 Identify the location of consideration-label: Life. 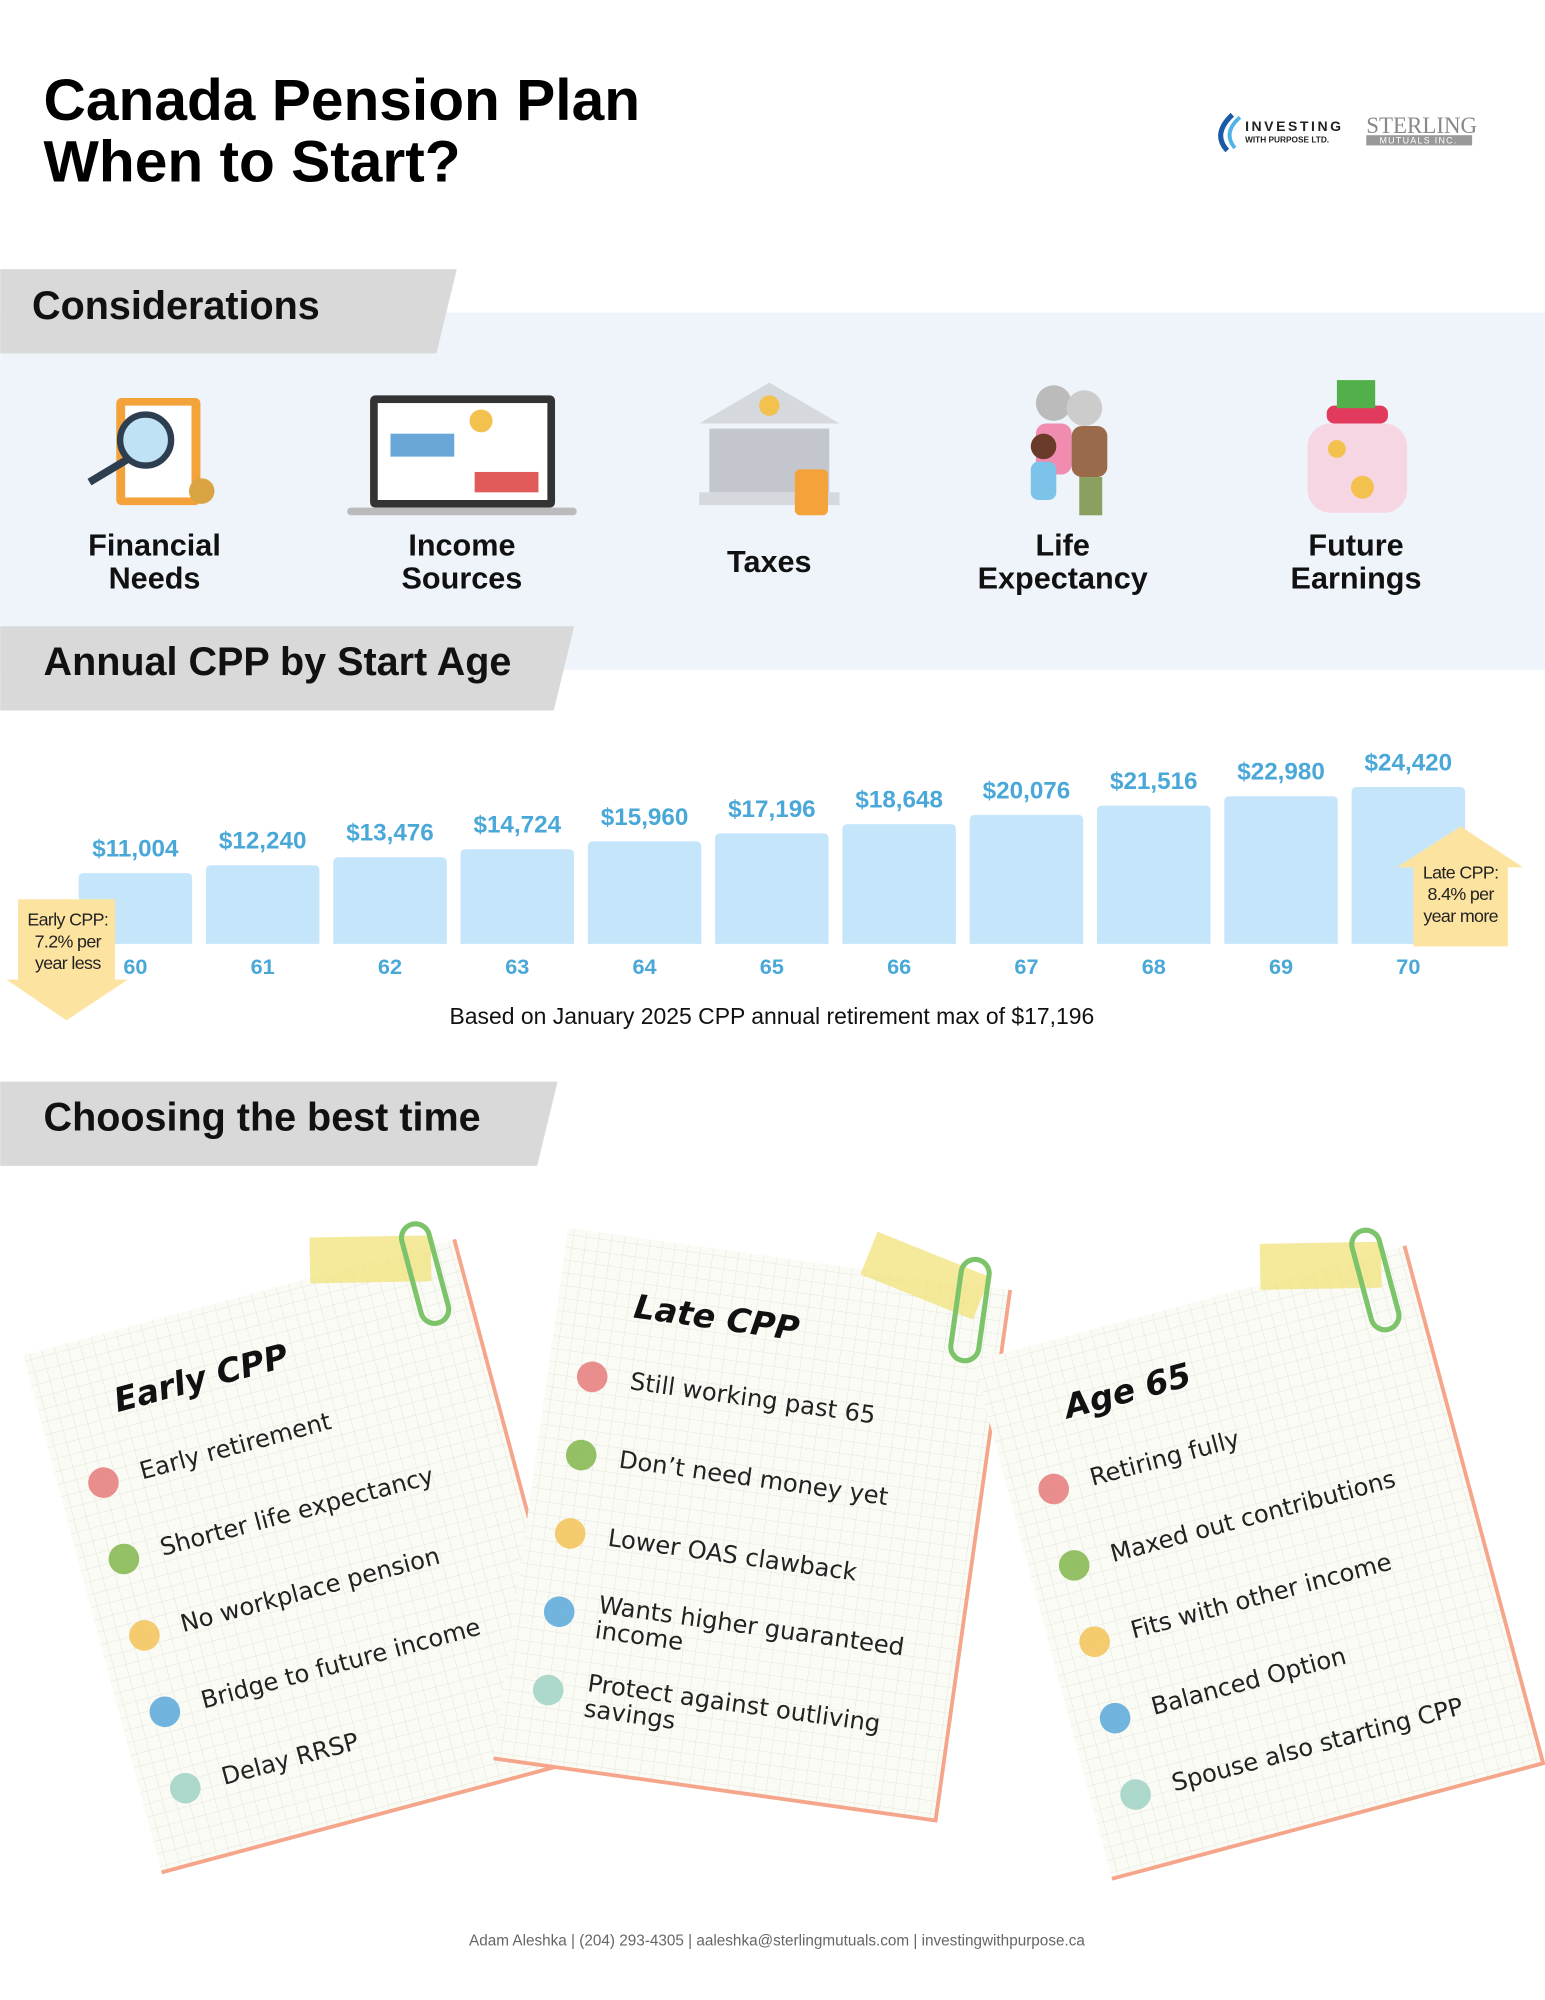
(1062, 545).